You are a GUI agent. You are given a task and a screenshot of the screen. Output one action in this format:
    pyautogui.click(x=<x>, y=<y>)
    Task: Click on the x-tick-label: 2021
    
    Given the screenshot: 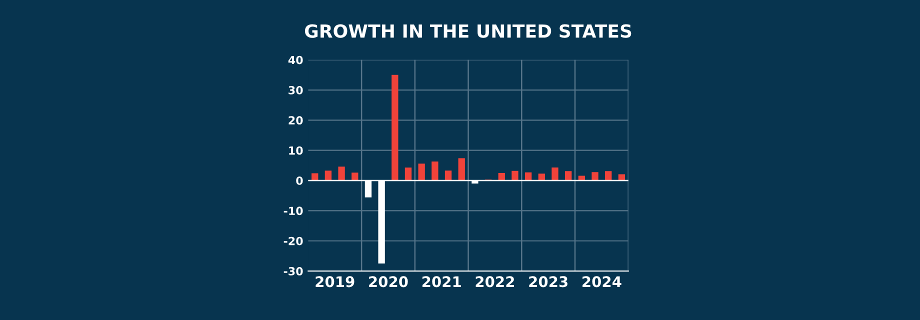 What is the action you would take?
    pyautogui.click(x=441, y=282)
    